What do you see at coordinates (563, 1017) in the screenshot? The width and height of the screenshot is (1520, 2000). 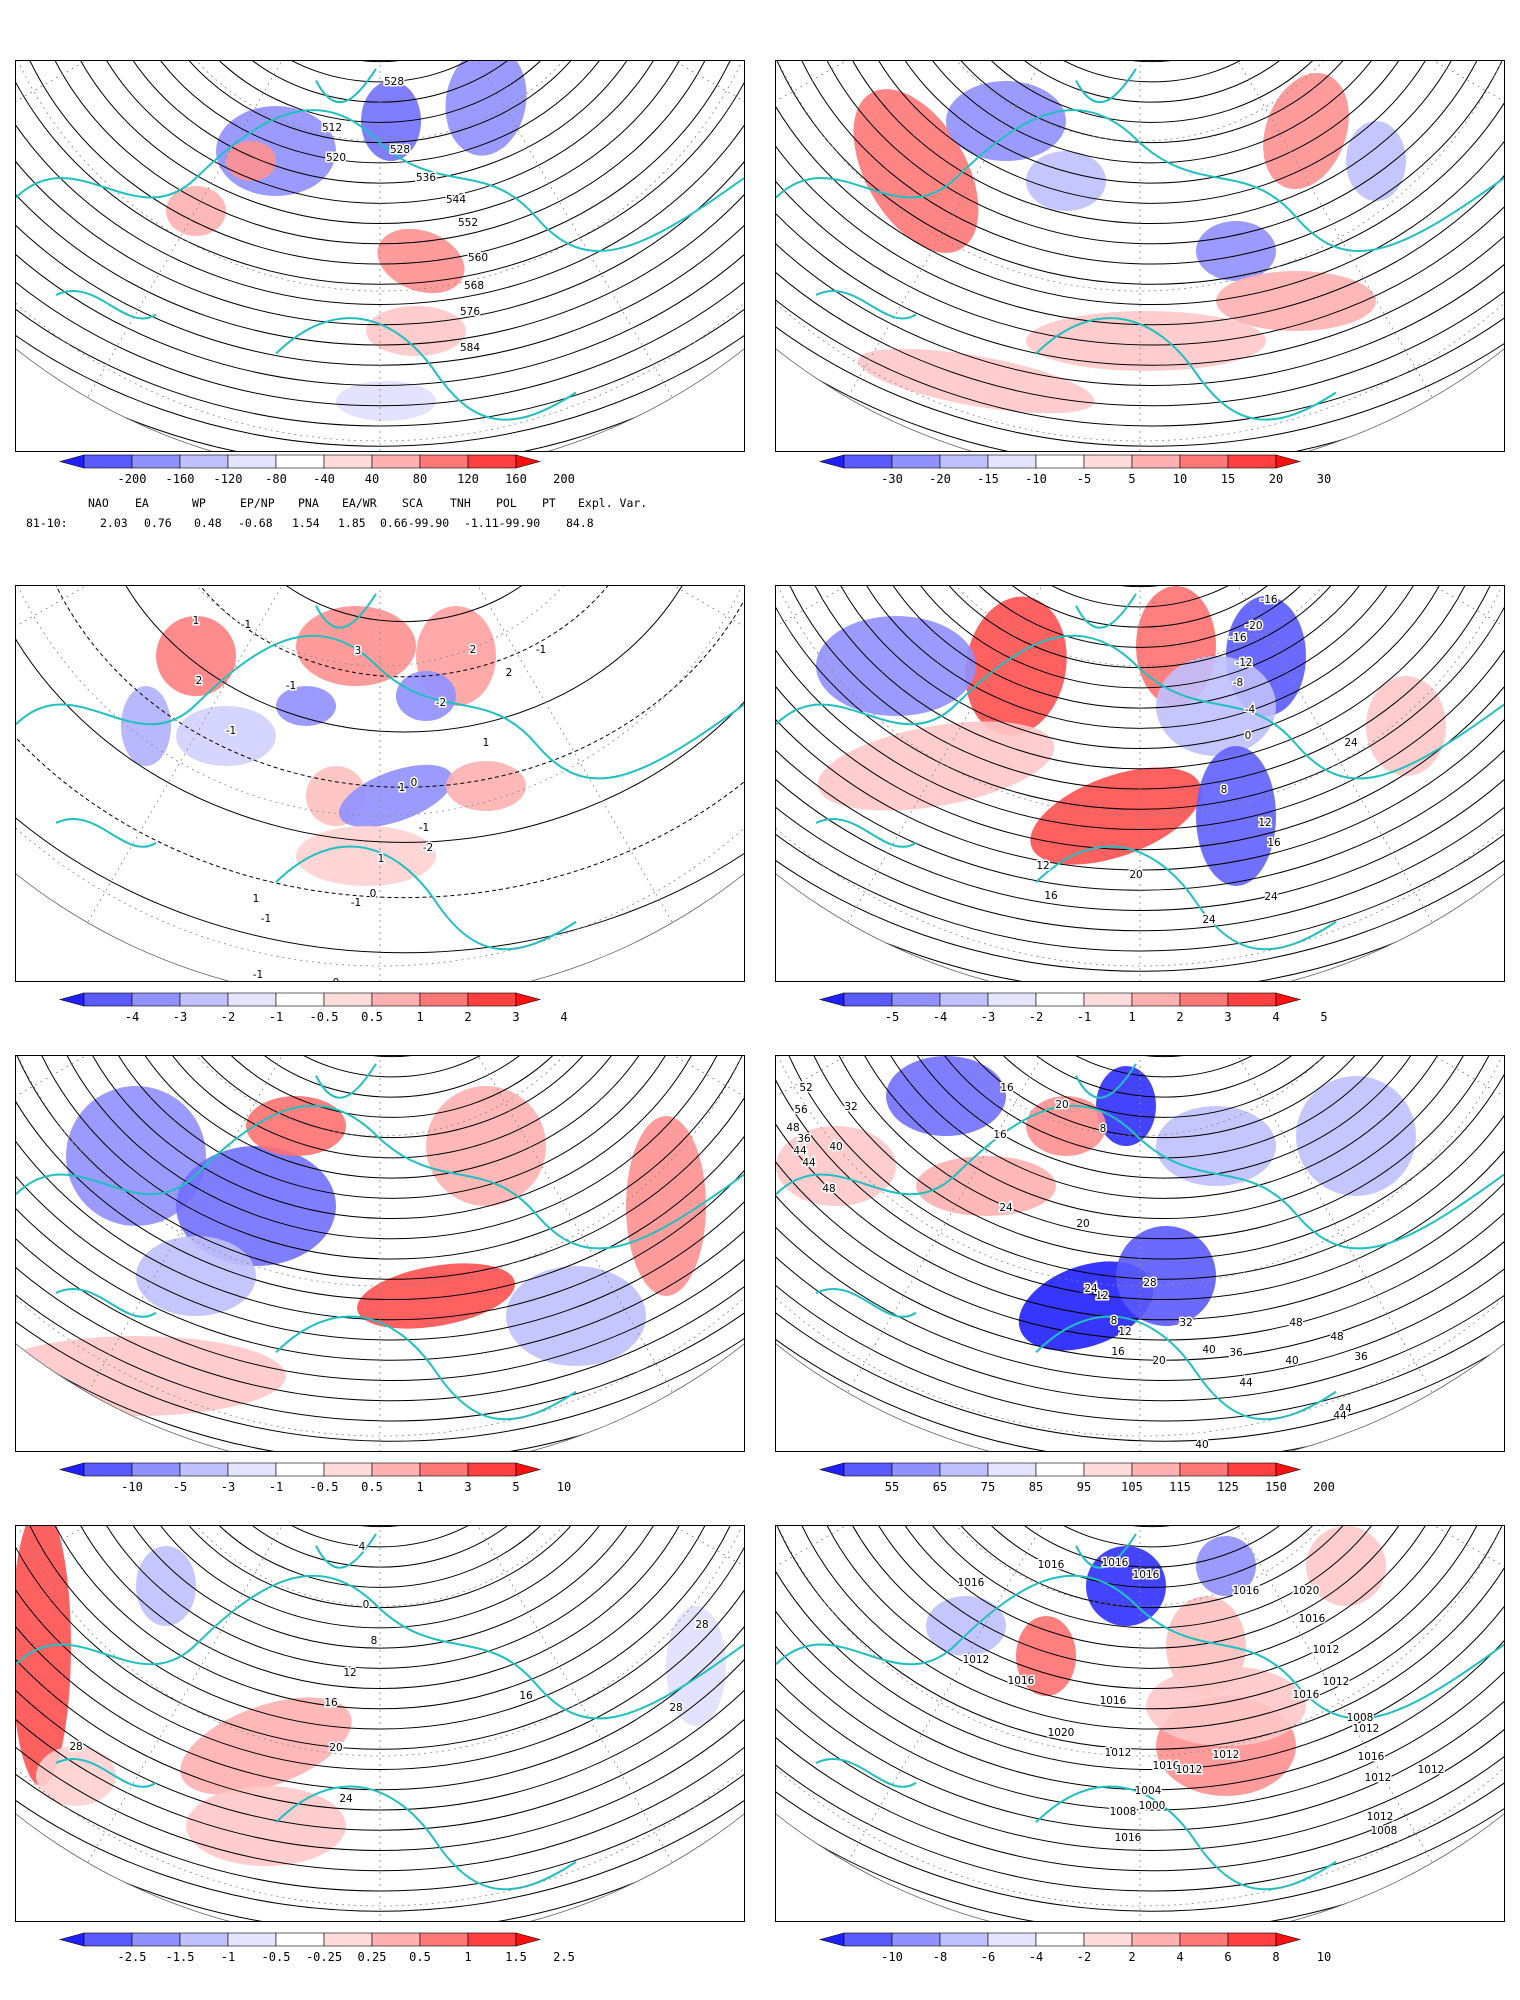 I see `colorbar-tick-label: 4` at bounding box center [563, 1017].